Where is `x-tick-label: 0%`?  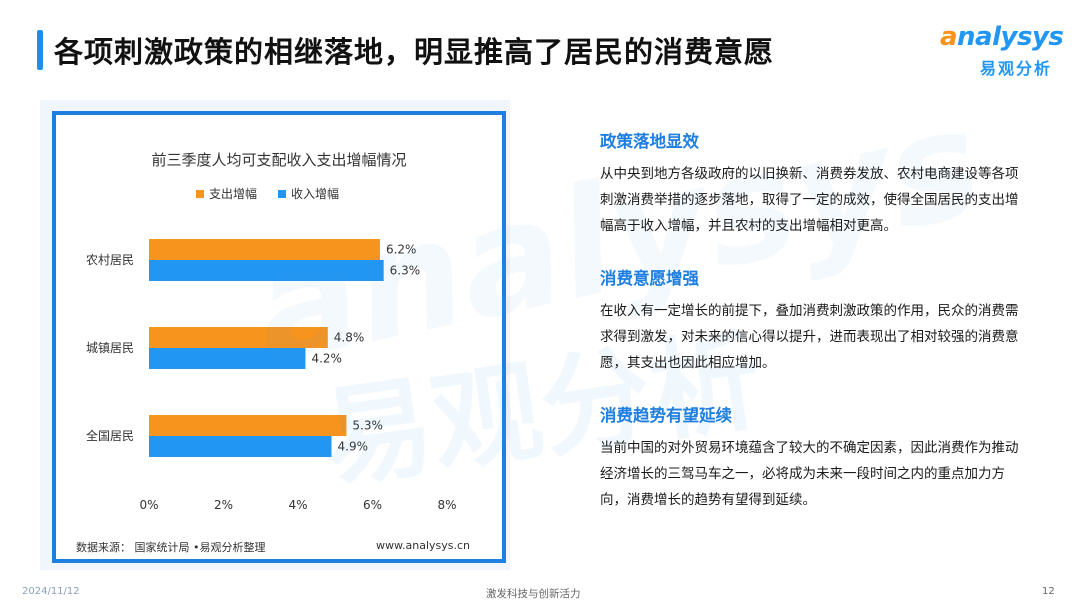
x-tick-label: 0% is located at coordinates (148, 505).